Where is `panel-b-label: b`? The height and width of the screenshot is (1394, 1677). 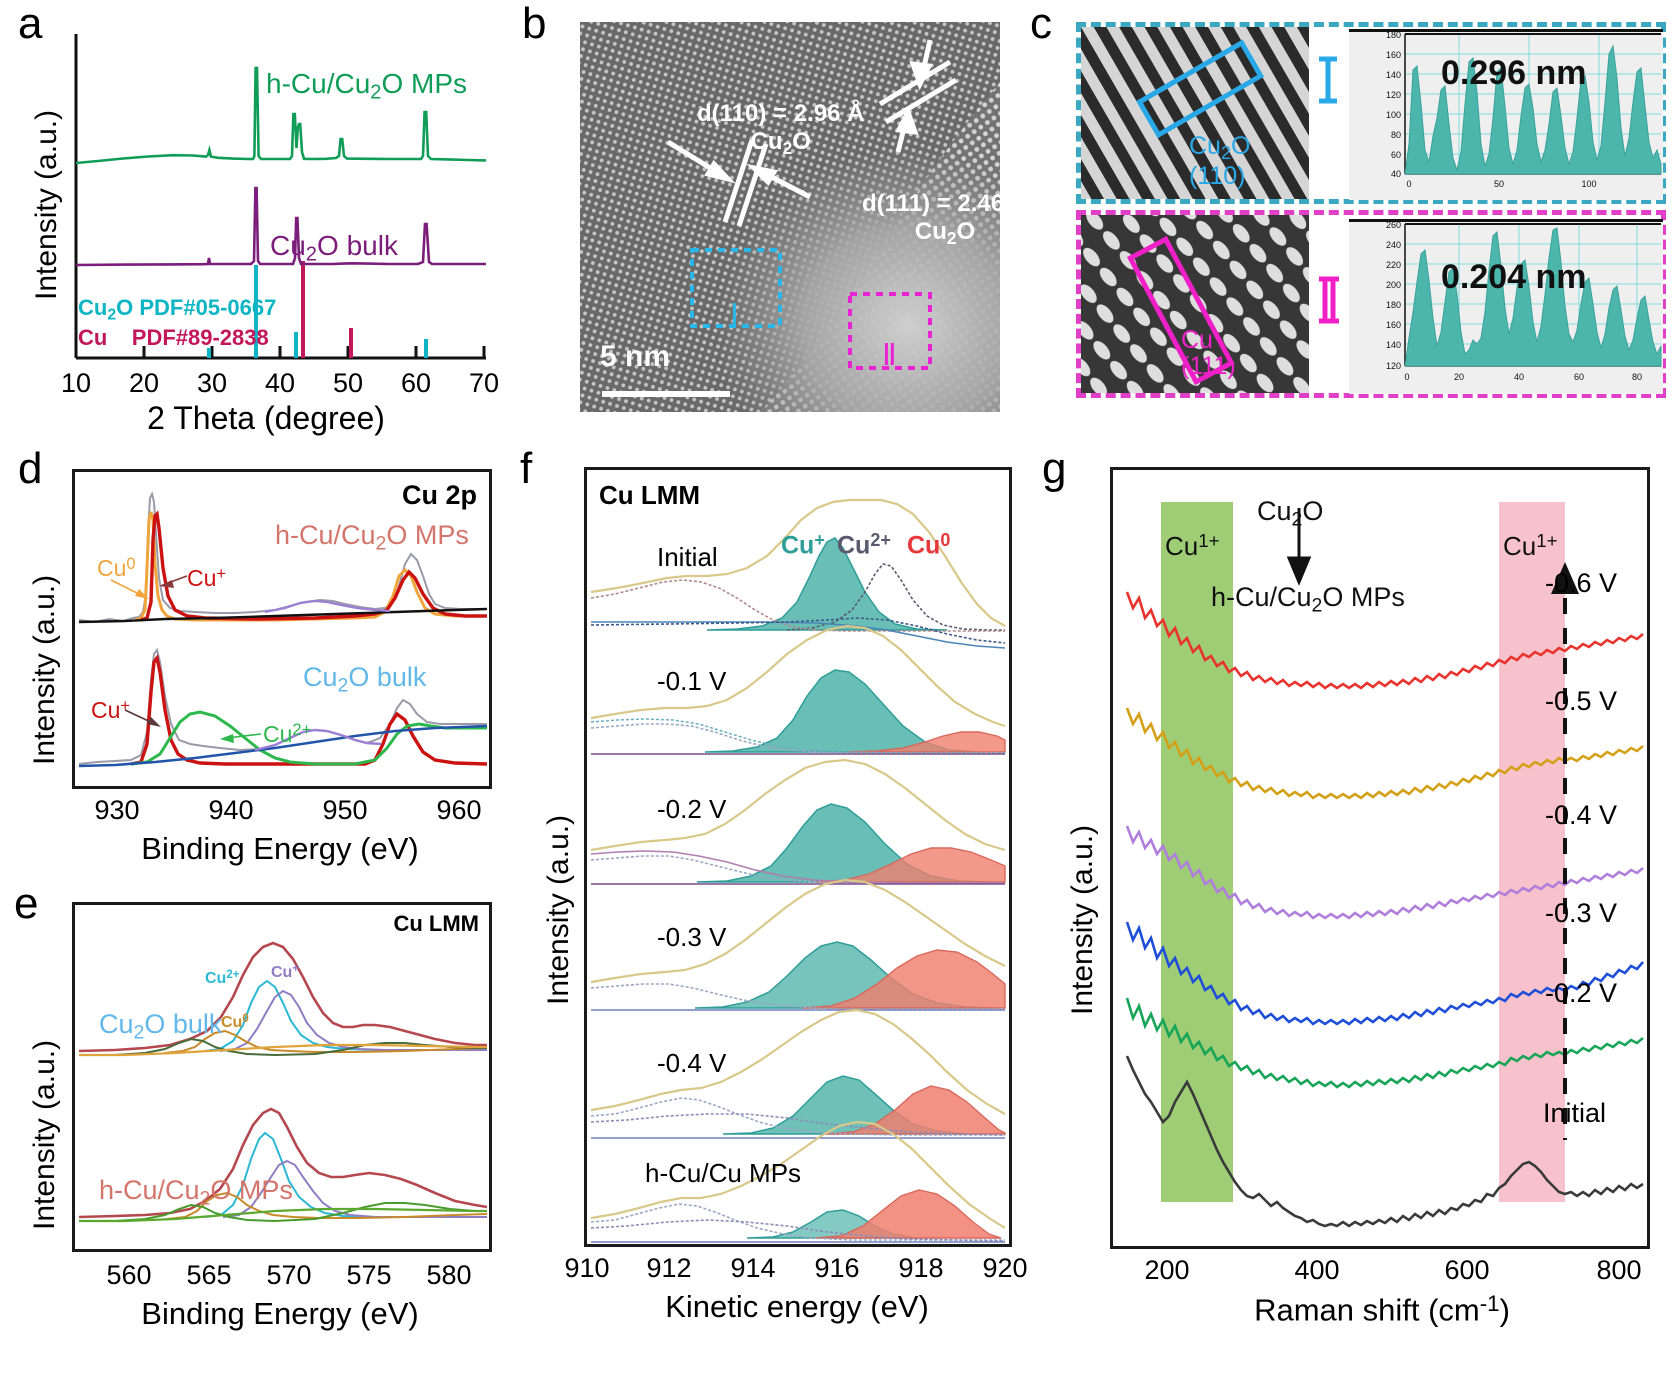 panel-b-label: b is located at coordinates (534, 24).